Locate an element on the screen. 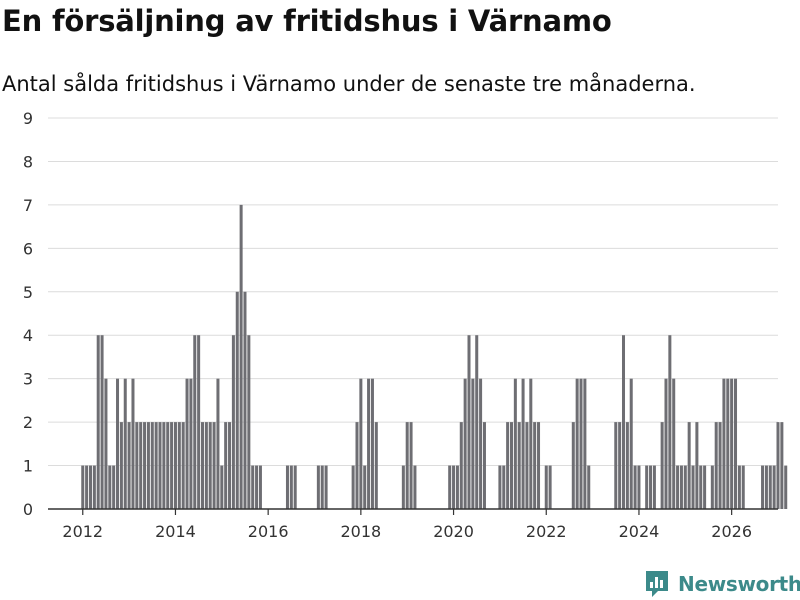  chart-title: En försäljning av fritidshus i Värnamo is located at coordinates (307, 21).